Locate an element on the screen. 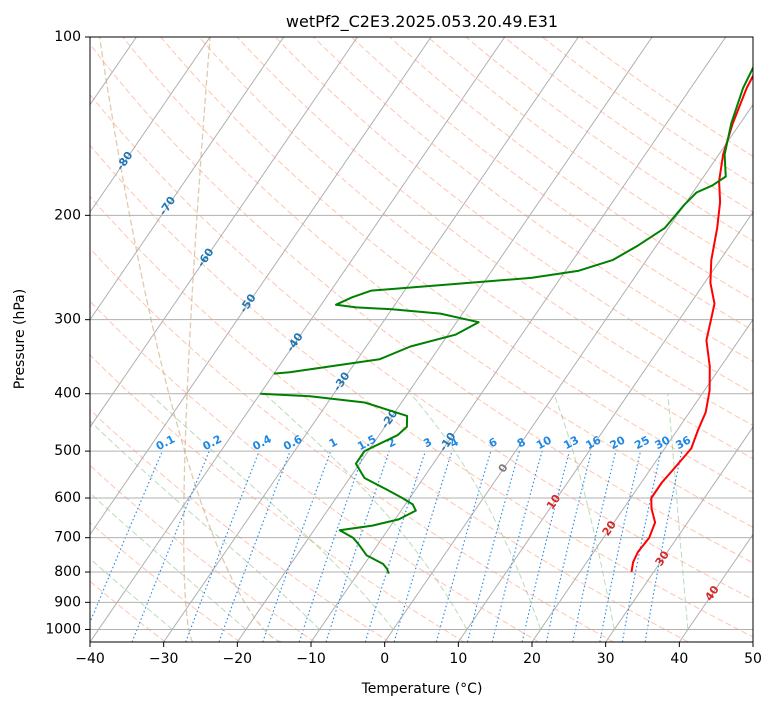  y-tick-label: 800 is located at coordinates (67, 572).